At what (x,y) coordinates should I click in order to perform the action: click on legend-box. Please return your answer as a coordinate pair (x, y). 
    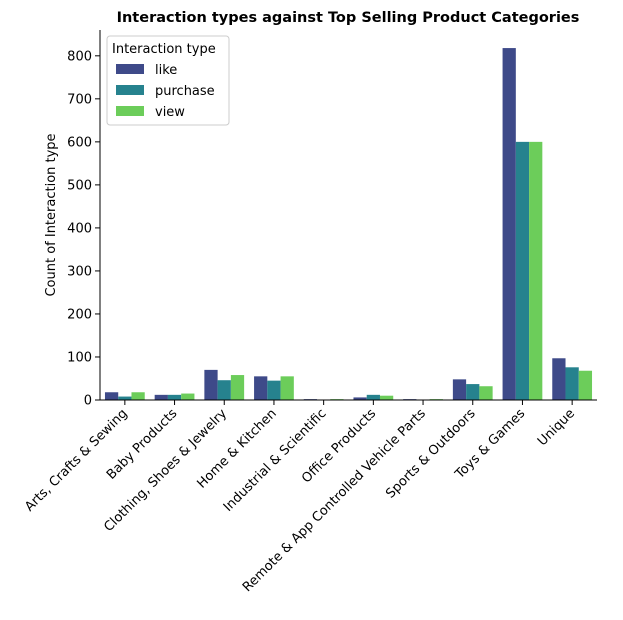
    Looking at the image, I should click on (168, 80).